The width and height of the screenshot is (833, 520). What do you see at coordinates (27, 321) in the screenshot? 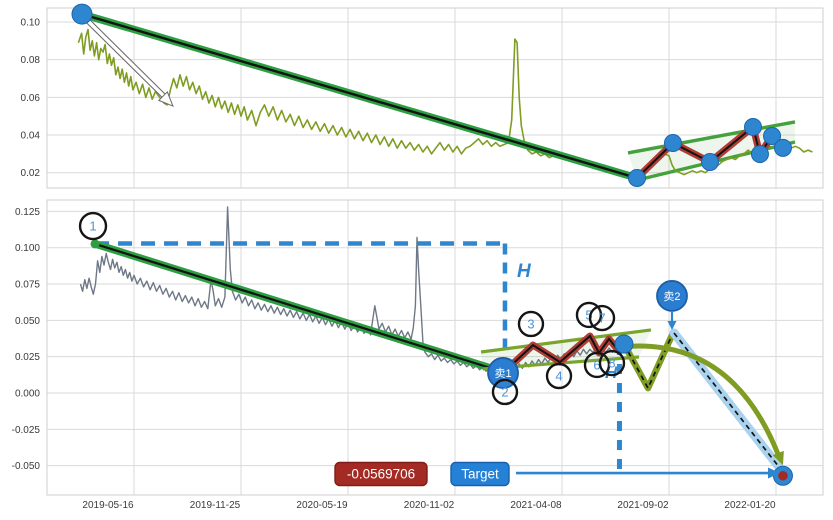
I see `y-tick-label: 0.050` at bounding box center [27, 321].